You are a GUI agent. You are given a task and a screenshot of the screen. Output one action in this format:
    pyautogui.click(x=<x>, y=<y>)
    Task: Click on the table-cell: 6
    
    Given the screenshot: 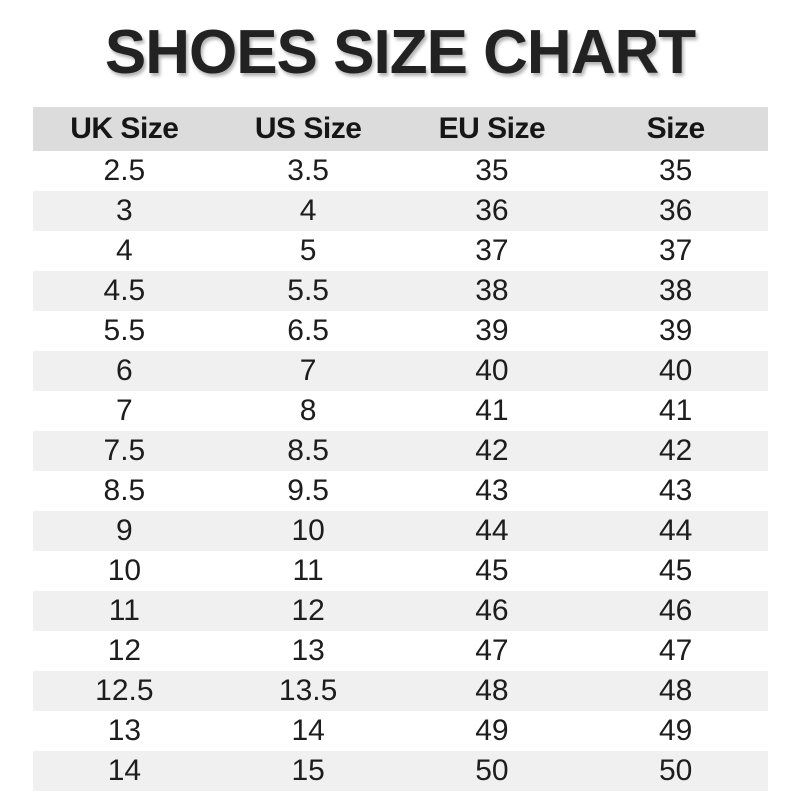 What is the action you would take?
    pyautogui.click(x=124, y=370)
    